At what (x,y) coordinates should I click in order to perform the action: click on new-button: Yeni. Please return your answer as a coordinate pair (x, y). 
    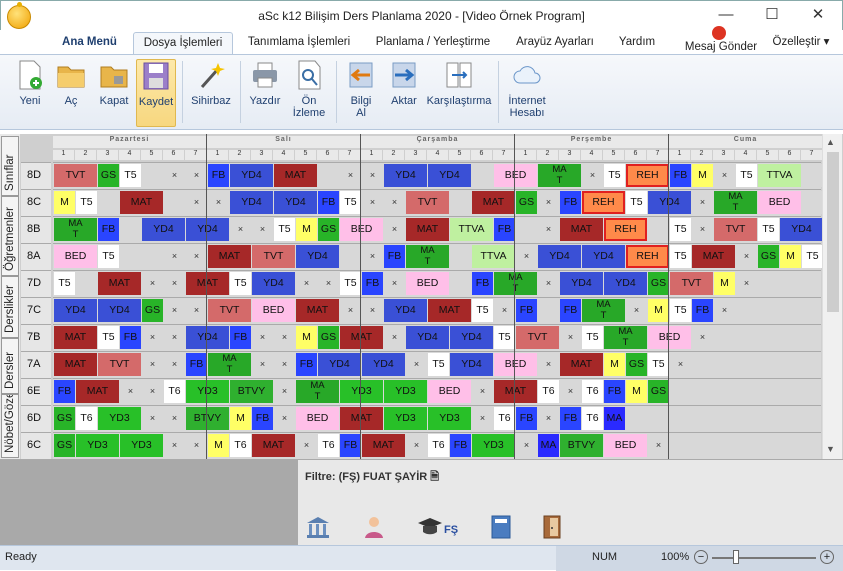
    Looking at the image, I should click on (30, 93).